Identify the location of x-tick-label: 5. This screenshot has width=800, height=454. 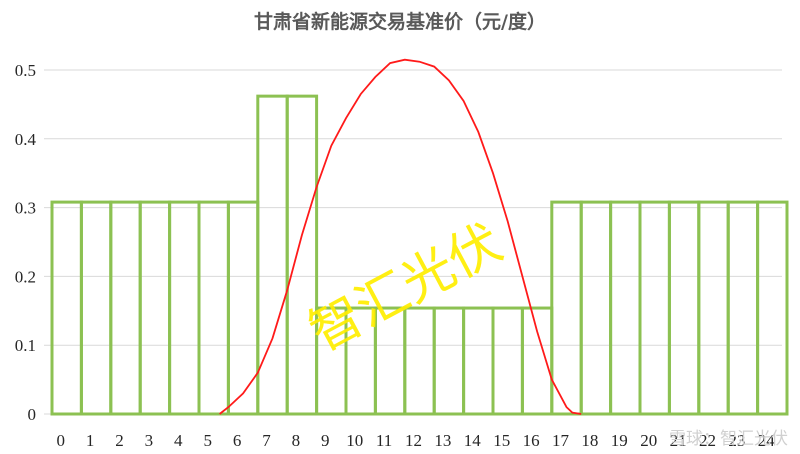
(207, 440).